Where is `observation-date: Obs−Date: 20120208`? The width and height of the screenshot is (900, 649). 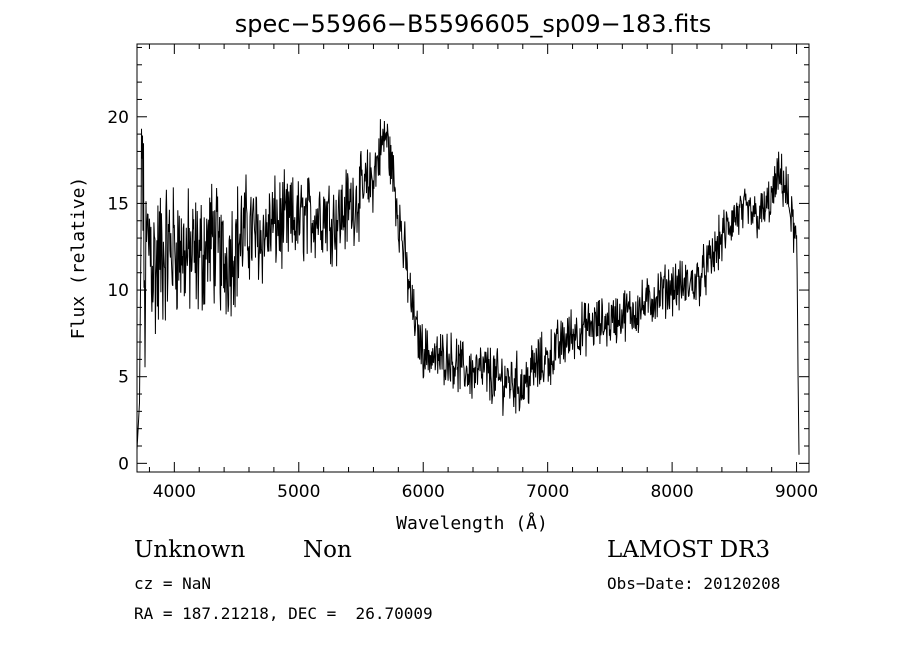
observation-date: Obs−Date: 20120208 is located at coordinates (694, 583).